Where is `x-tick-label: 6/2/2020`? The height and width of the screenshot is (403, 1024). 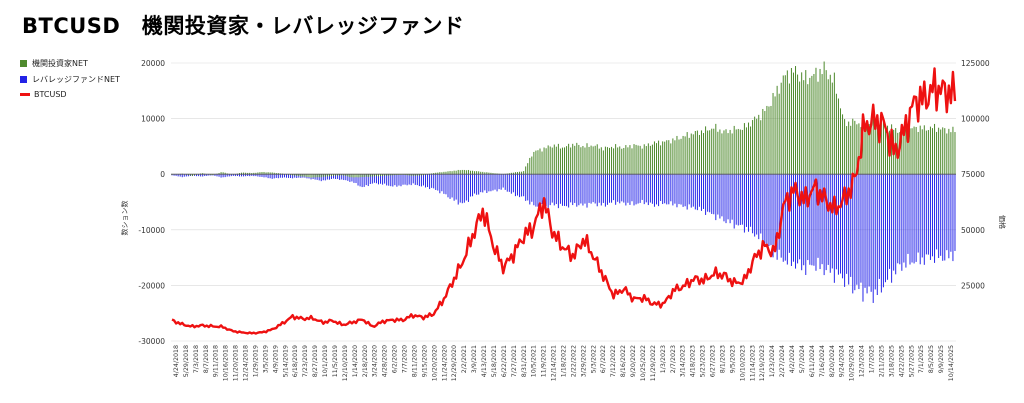 x-tick-label: 6/2/2020 is located at coordinates (395, 359).